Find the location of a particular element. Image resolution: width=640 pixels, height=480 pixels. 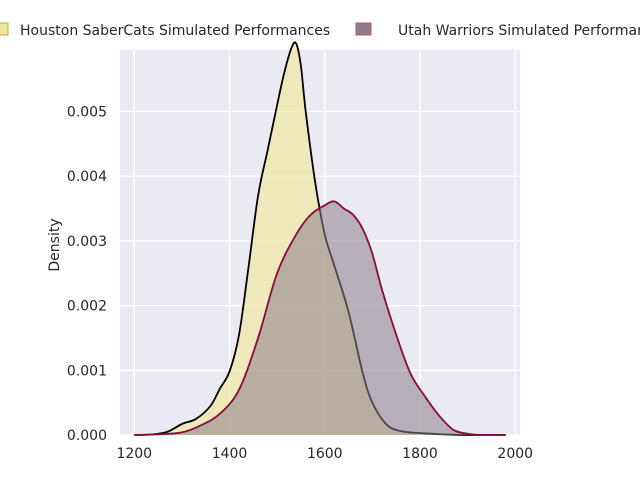

x-tick-label: 1600 is located at coordinates (325, 454).